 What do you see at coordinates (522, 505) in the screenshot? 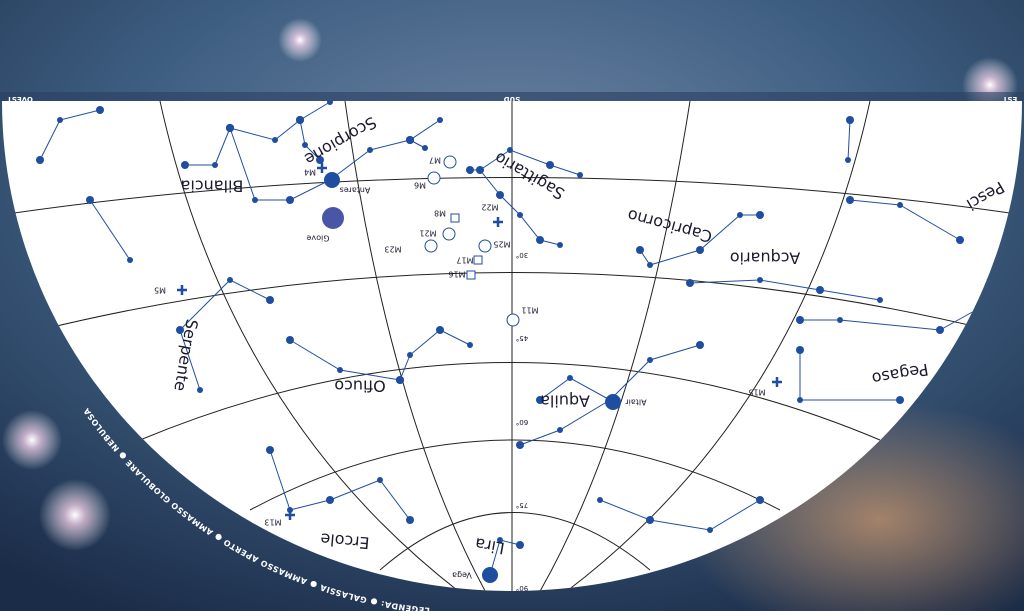
I see `altitude-label: 75°` at bounding box center [522, 505].